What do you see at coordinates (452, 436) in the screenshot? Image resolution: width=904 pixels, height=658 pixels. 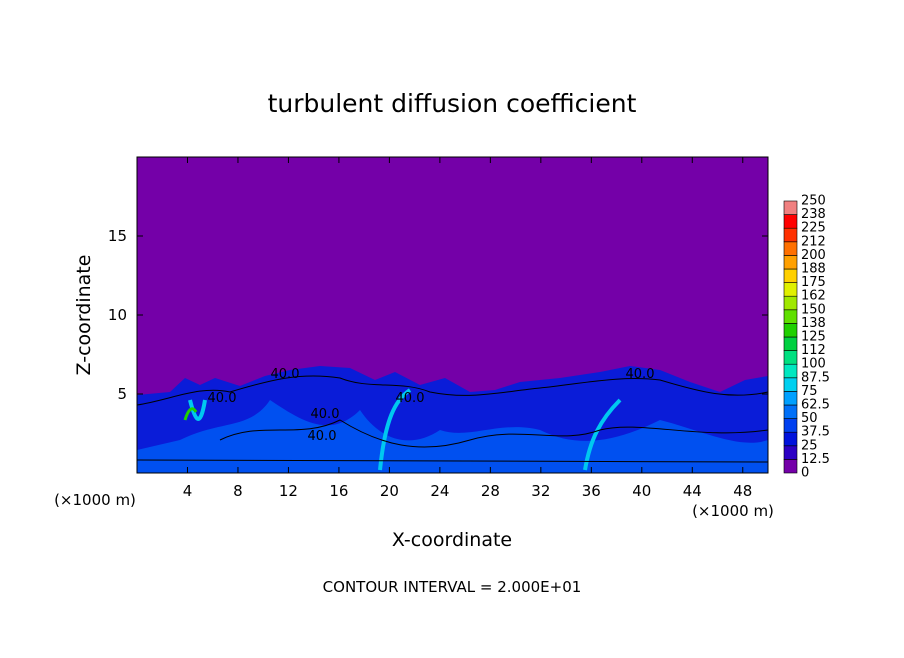 I see `field-mixing-zone` at bounding box center [452, 436].